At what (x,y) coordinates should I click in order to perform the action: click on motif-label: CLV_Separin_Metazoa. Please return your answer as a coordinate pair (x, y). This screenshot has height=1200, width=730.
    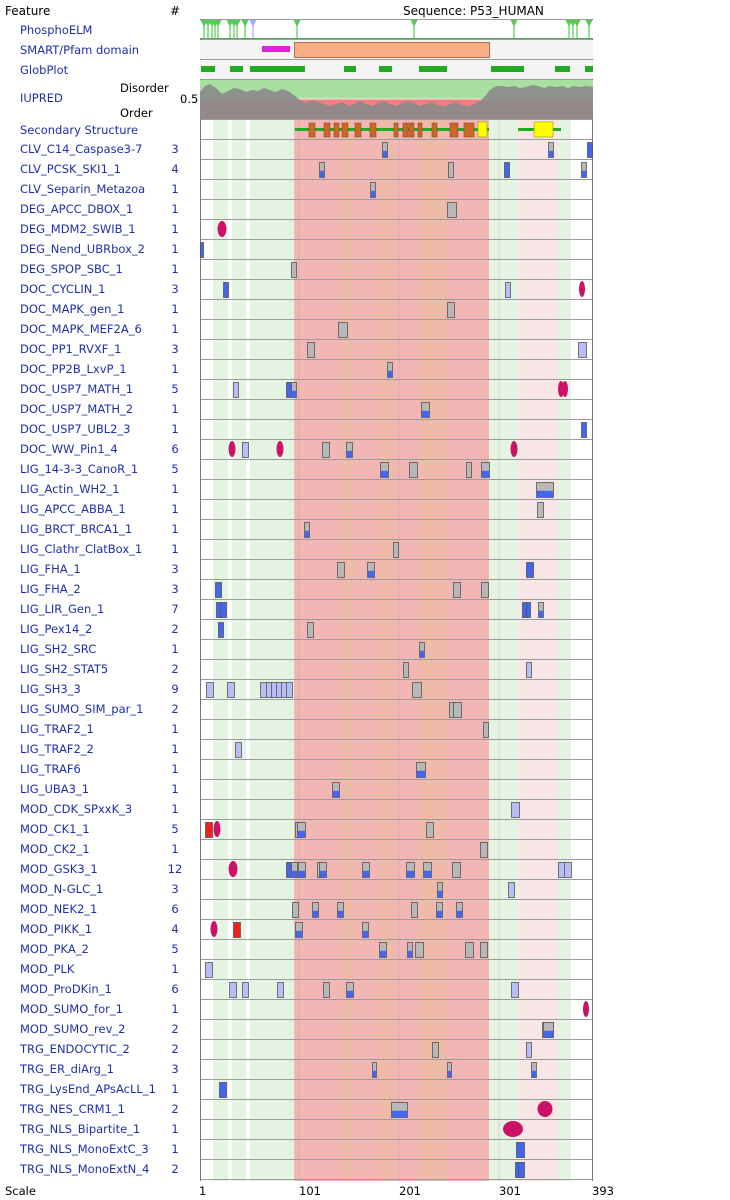
    Looking at the image, I should click on (83, 189).